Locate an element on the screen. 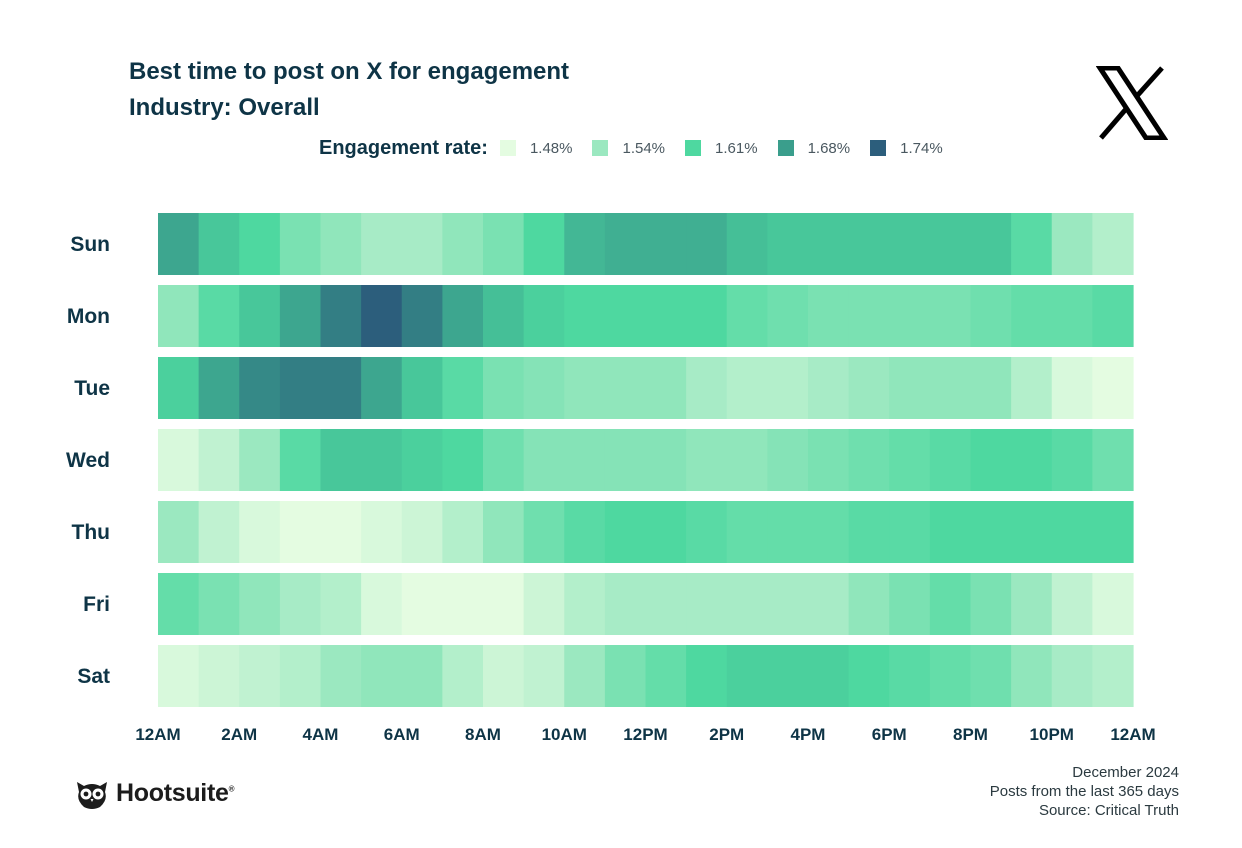  footer-date: December 2024 is located at coordinates (1125, 772).